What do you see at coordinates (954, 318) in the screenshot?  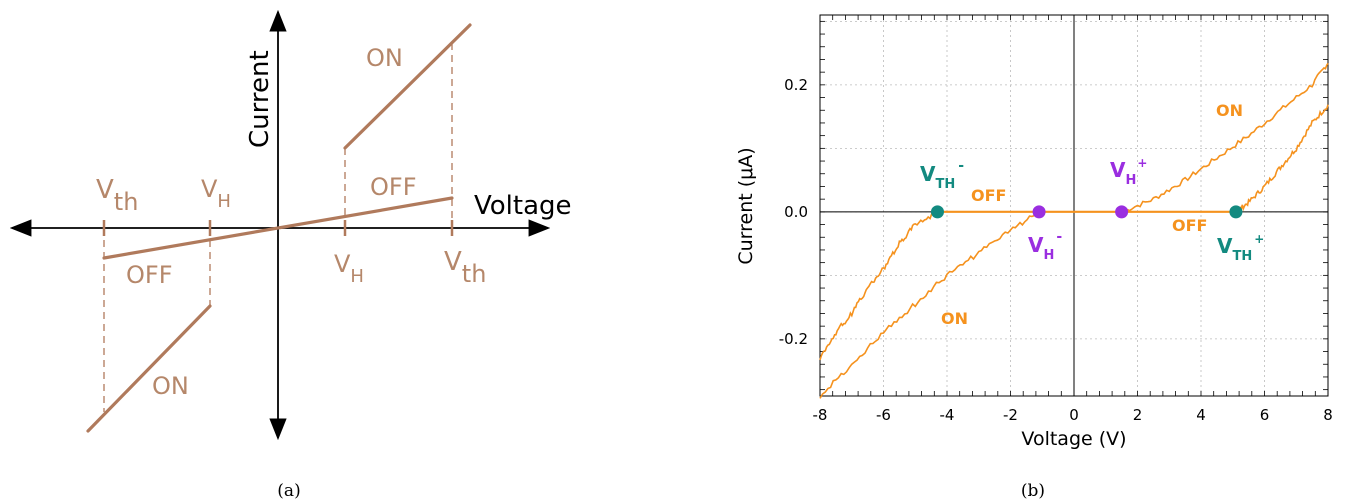 I see `on-label-negative-b: ON` at bounding box center [954, 318].